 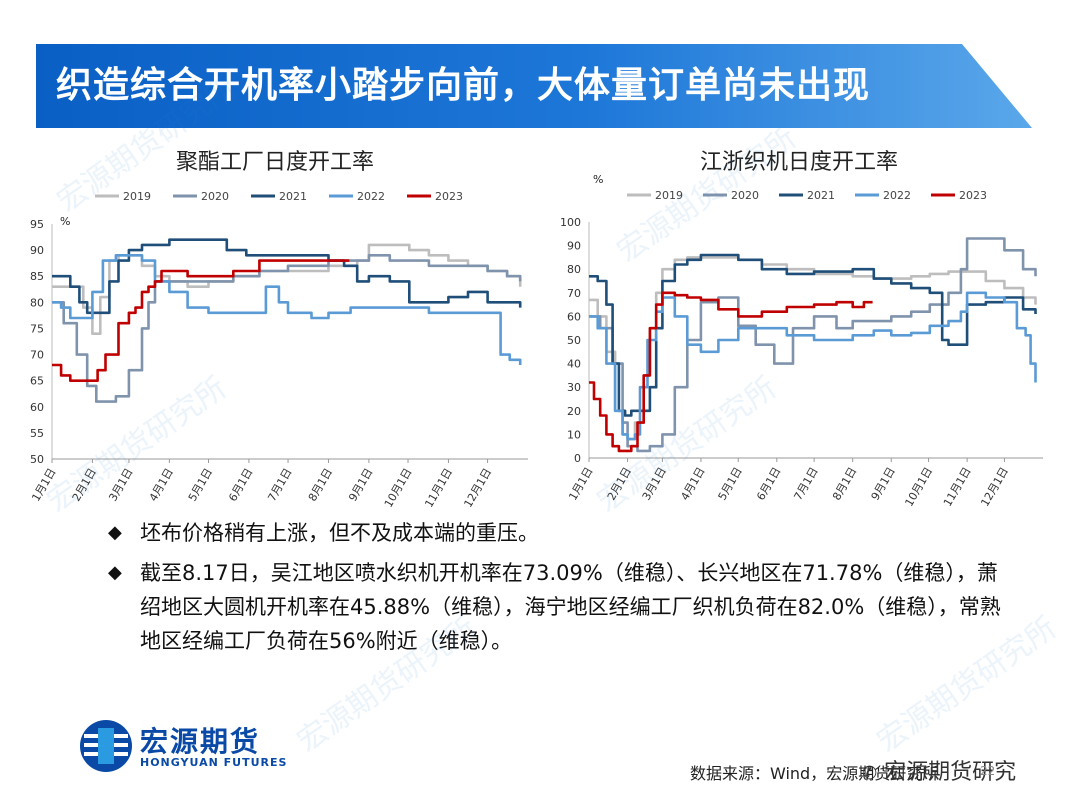 I want to click on y-tick-label: 30, so click(x=574, y=387).